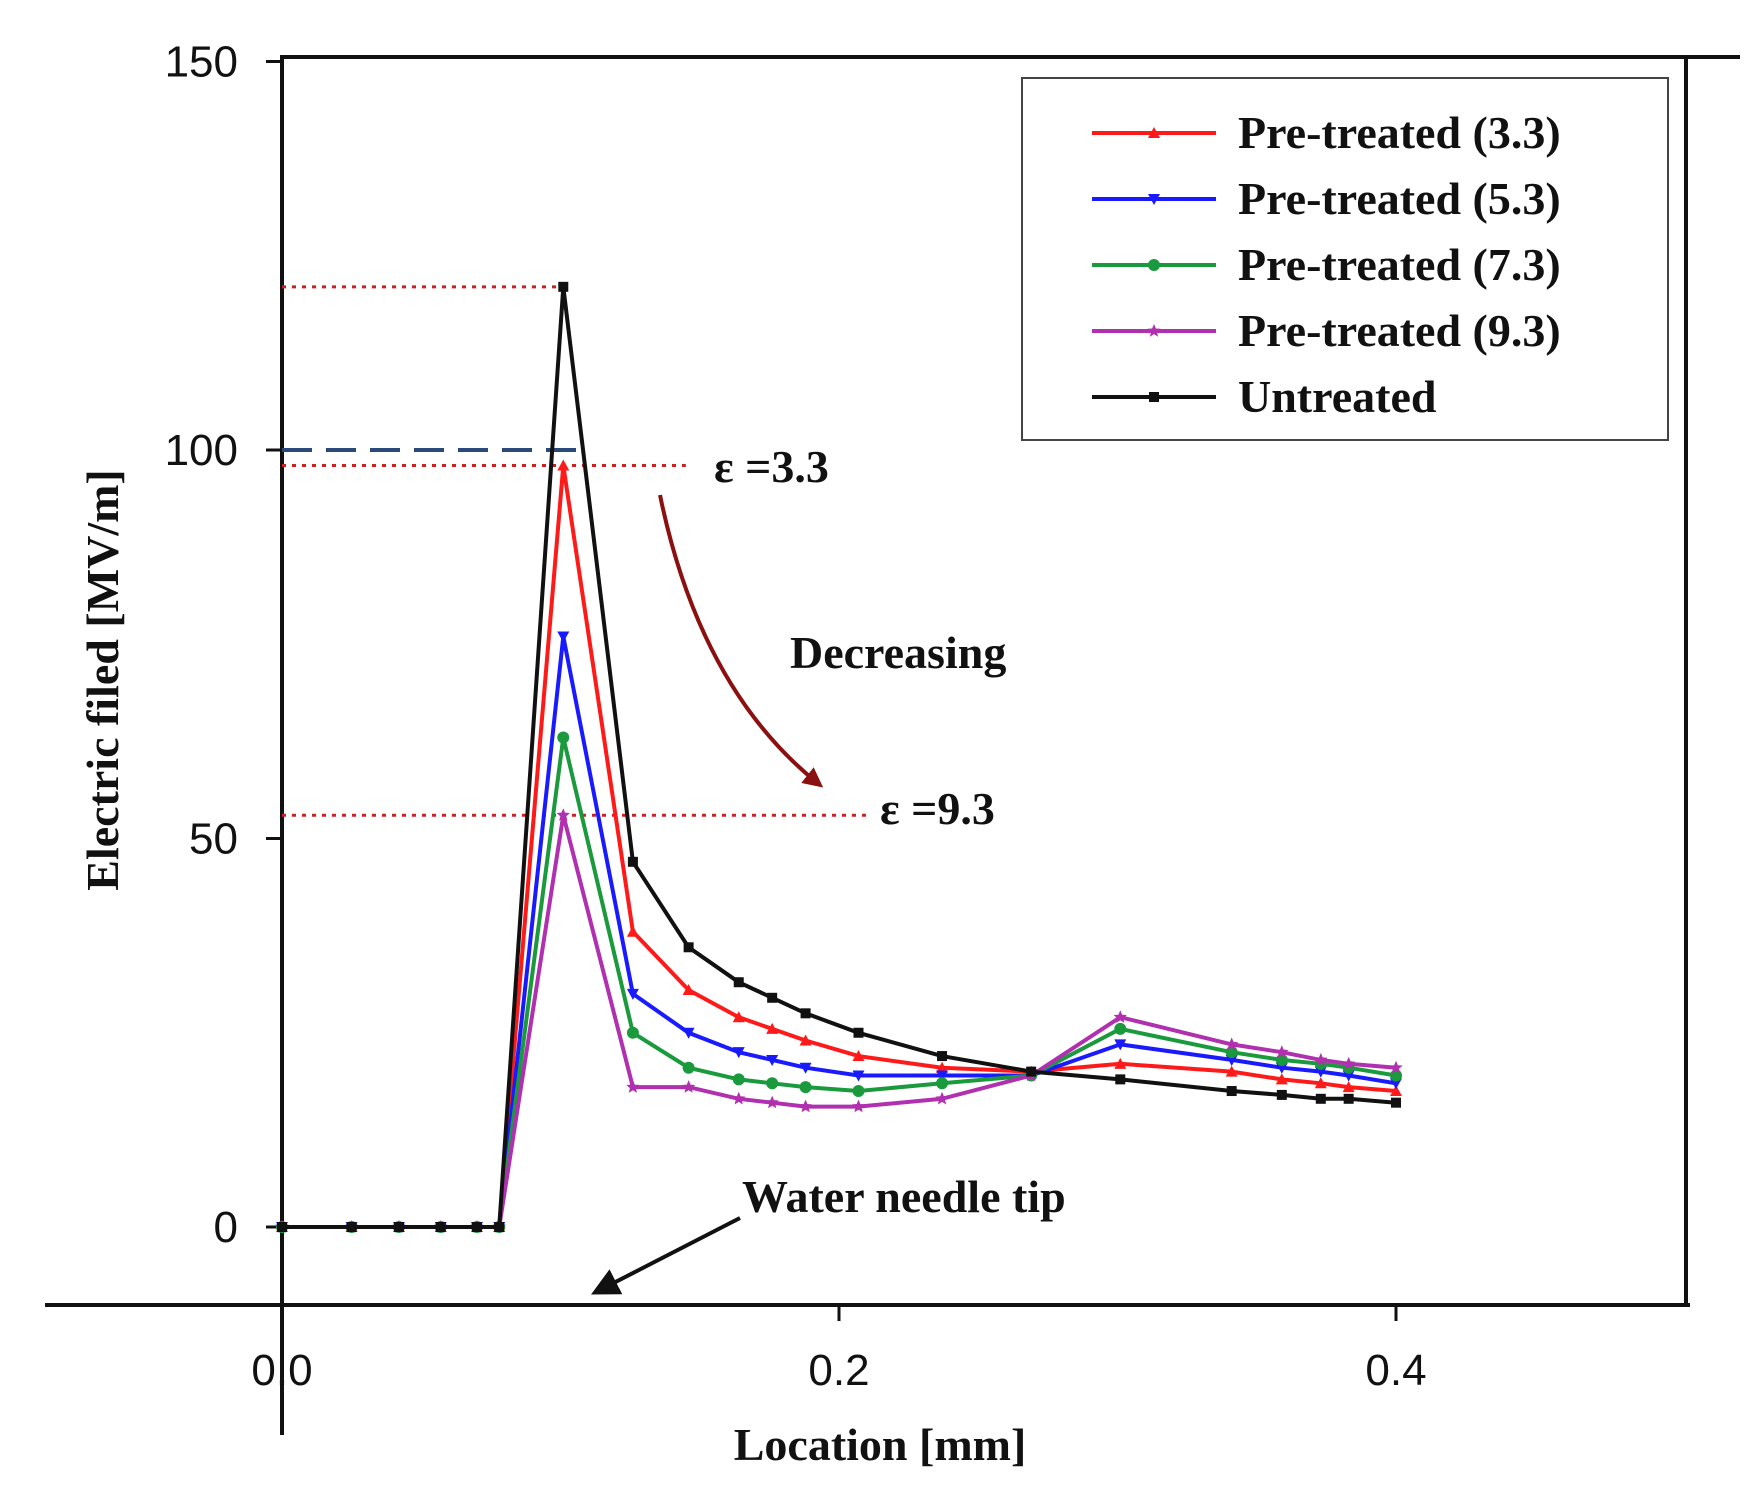  I want to click on legend-item: Untreated, so click(1264, 396).